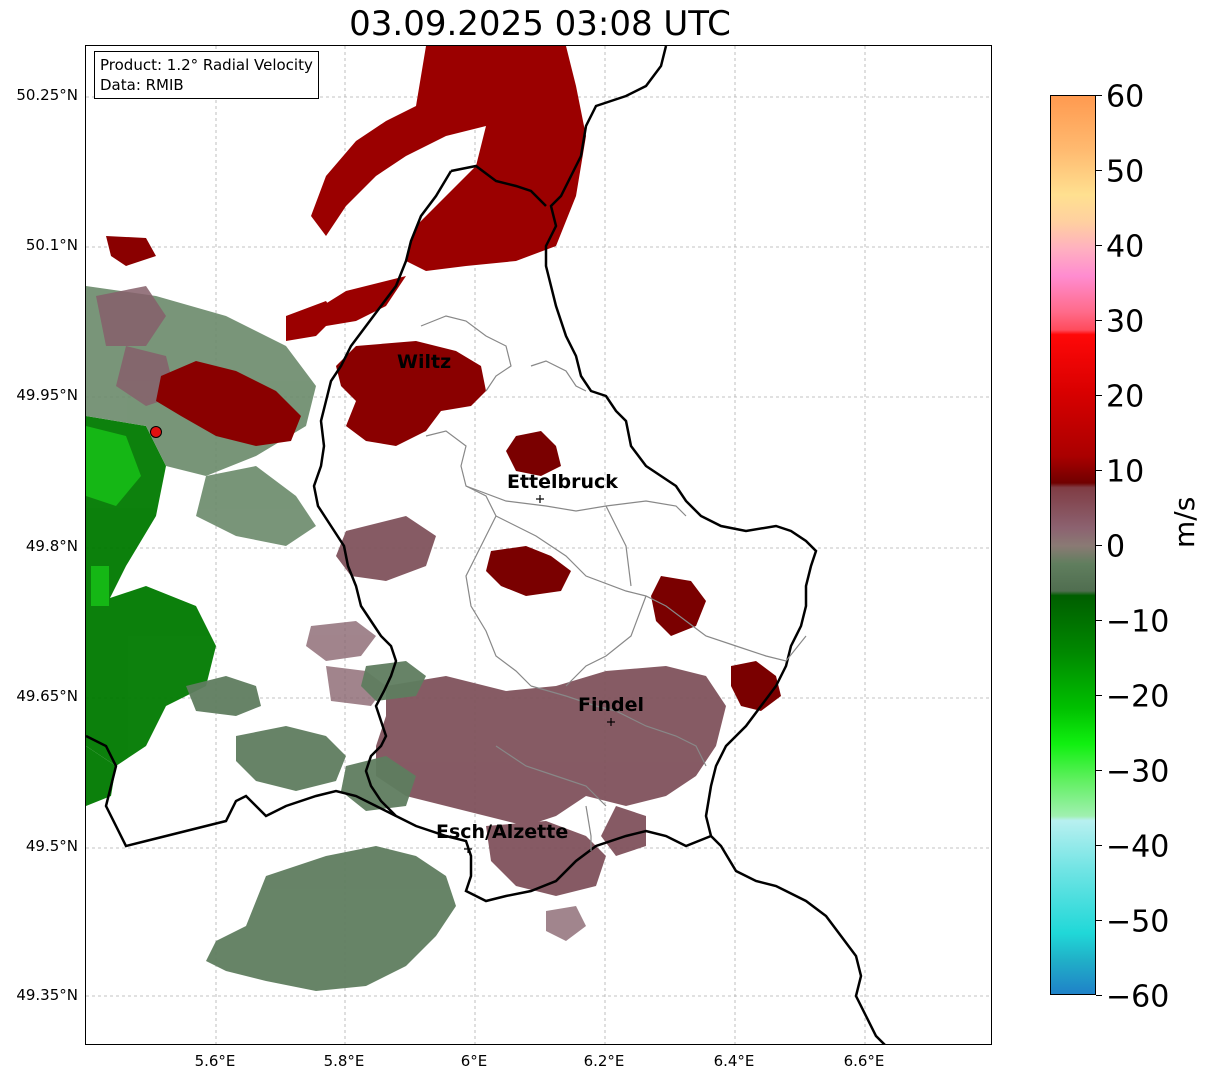 The image size is (1207, 1081). I want to click on colorbar-tick-label: 10, so click(1125, 472).